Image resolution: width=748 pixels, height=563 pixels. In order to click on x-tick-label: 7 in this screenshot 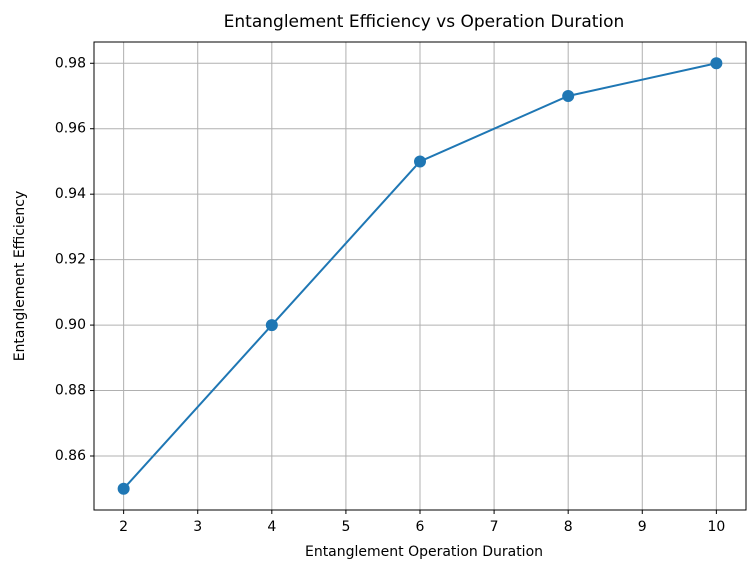, I will do `click(494, 527)`.